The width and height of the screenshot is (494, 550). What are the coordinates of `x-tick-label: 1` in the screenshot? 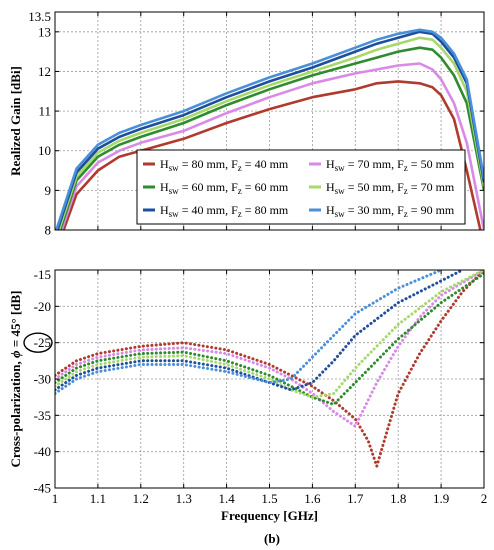 It's located at (55, 498).